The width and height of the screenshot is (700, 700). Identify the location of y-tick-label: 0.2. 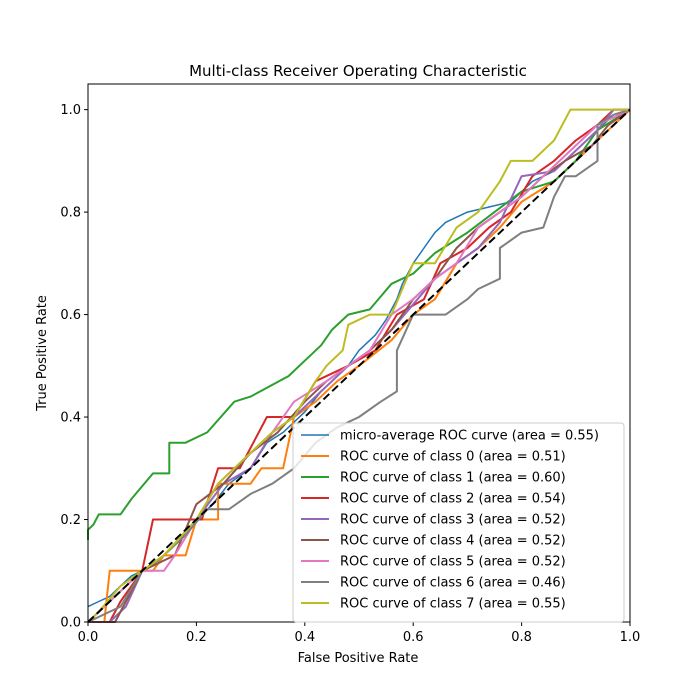
(70, 520).